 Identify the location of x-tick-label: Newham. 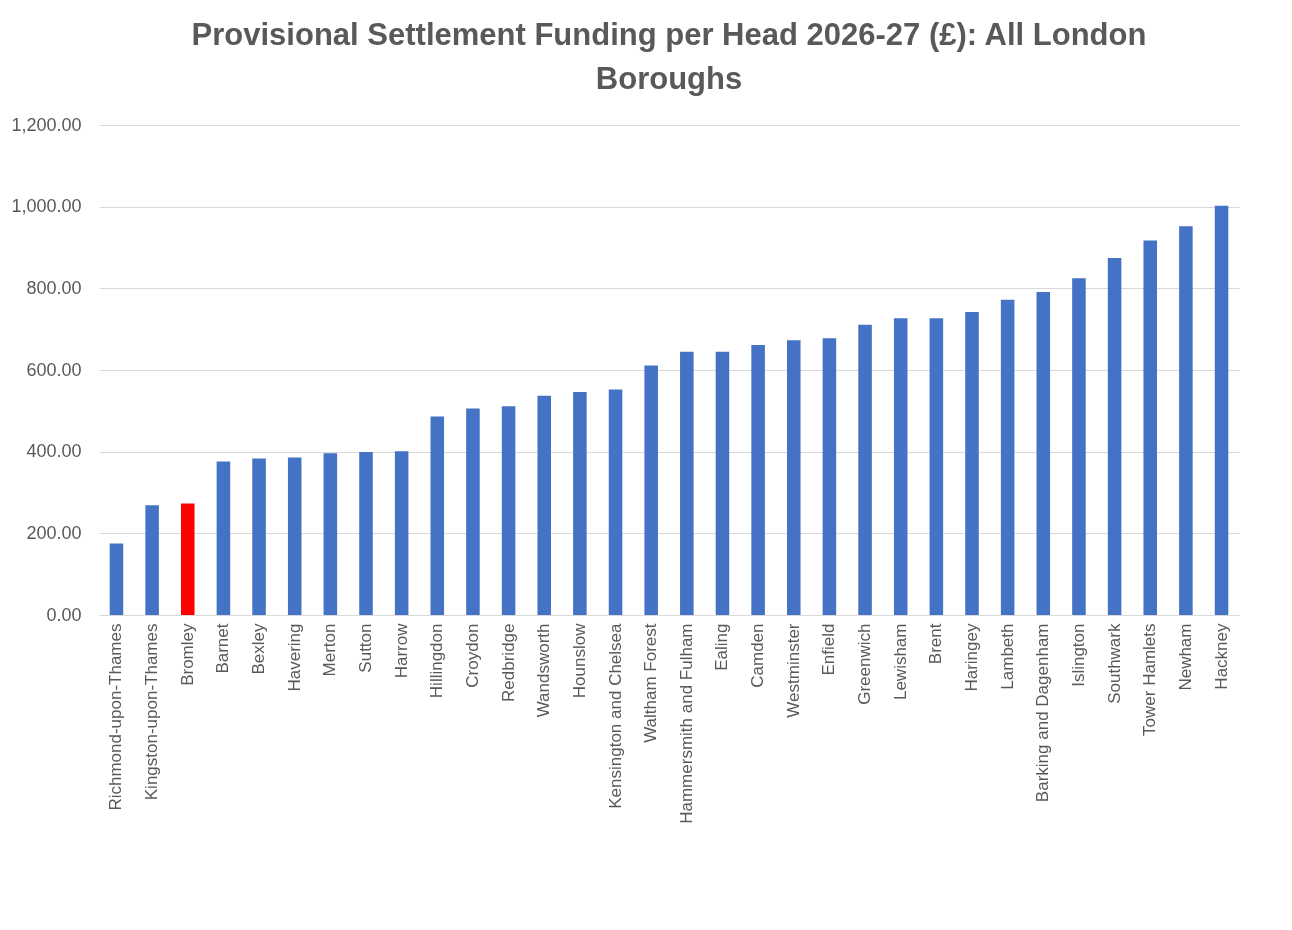
(1185, 657).